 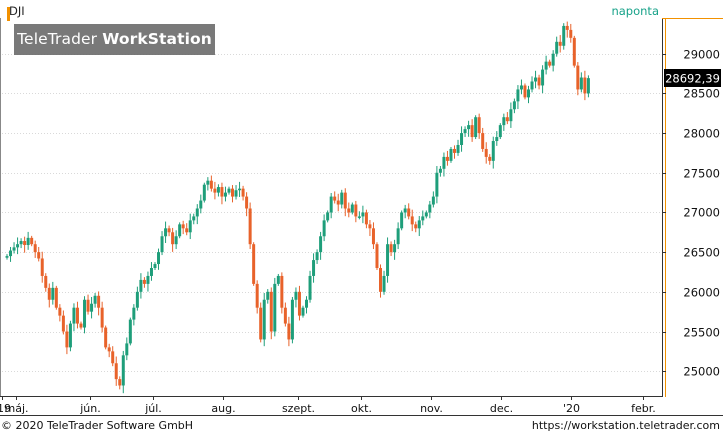 I want to click on y-tick-label: 26000, so click(x=701, y=293).